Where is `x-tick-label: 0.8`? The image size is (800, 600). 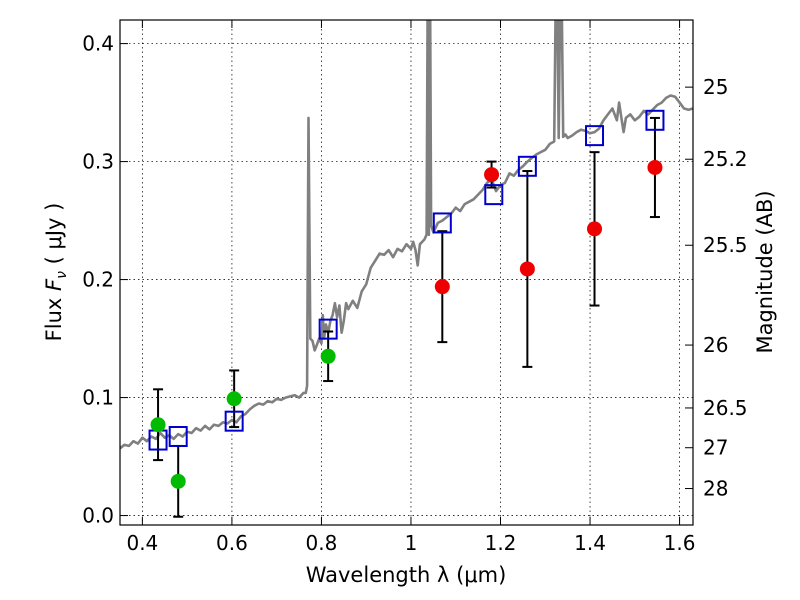
x-tick-label: 0.8 is located at coordinates (322, 543).